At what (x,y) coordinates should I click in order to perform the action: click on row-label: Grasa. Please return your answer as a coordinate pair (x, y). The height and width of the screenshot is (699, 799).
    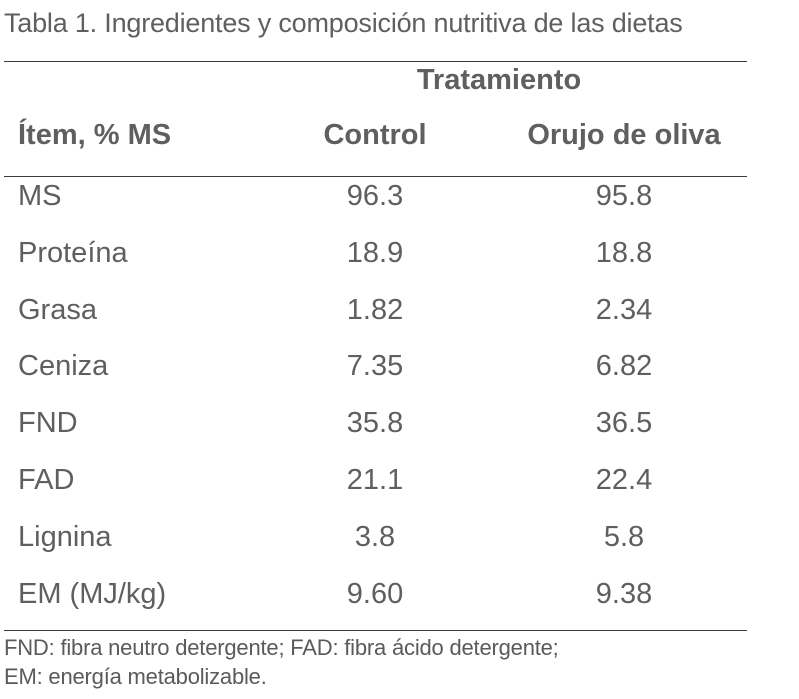
    Looking at the image, I should click on (57, 309).